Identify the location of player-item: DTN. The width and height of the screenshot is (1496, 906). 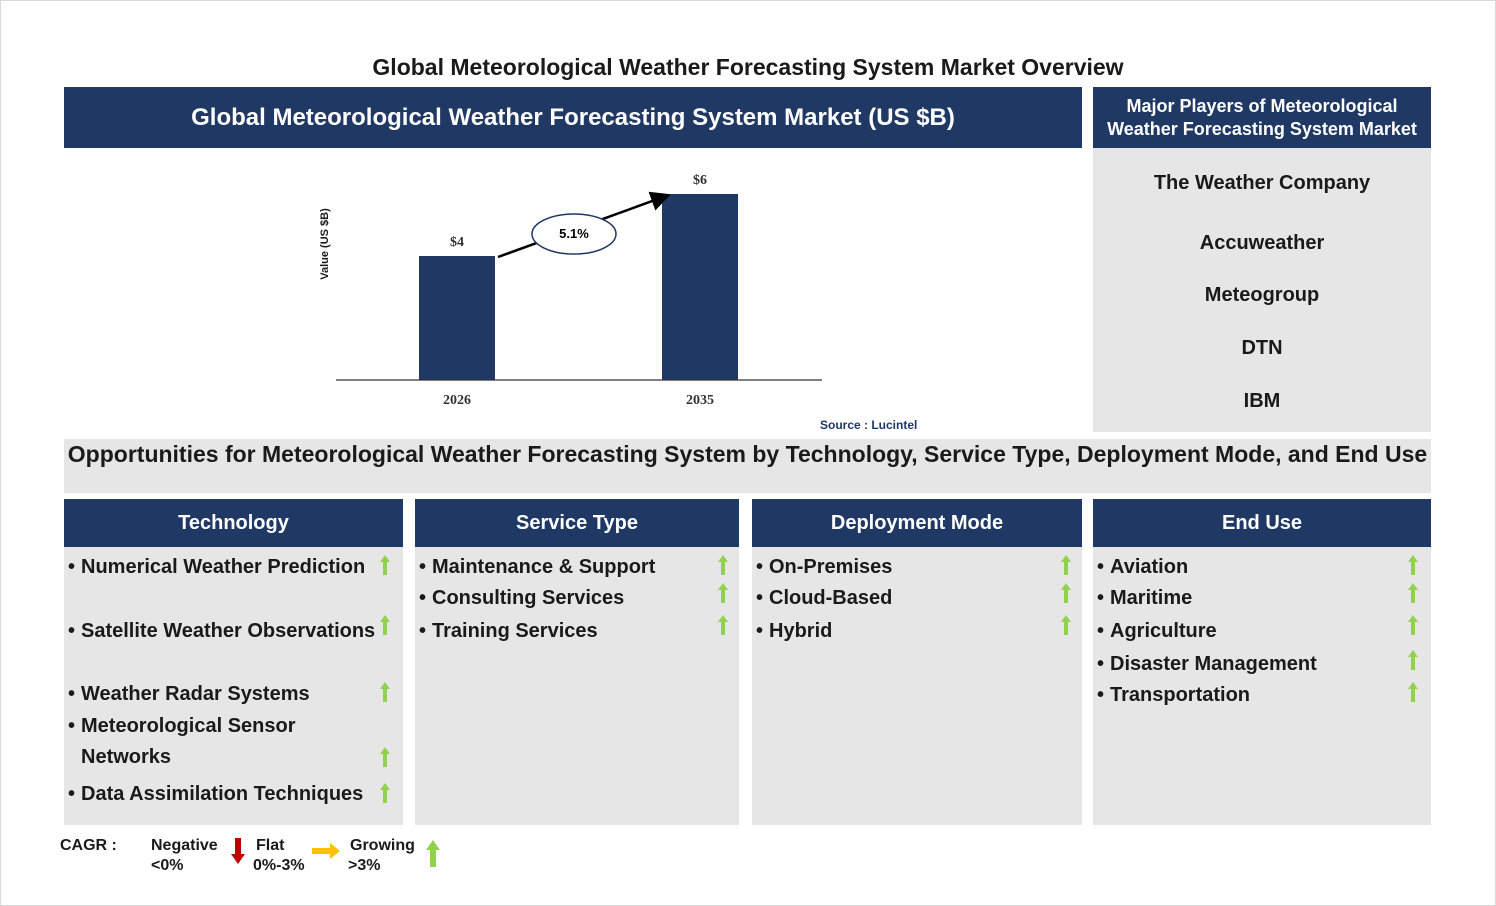
(1262, 348).